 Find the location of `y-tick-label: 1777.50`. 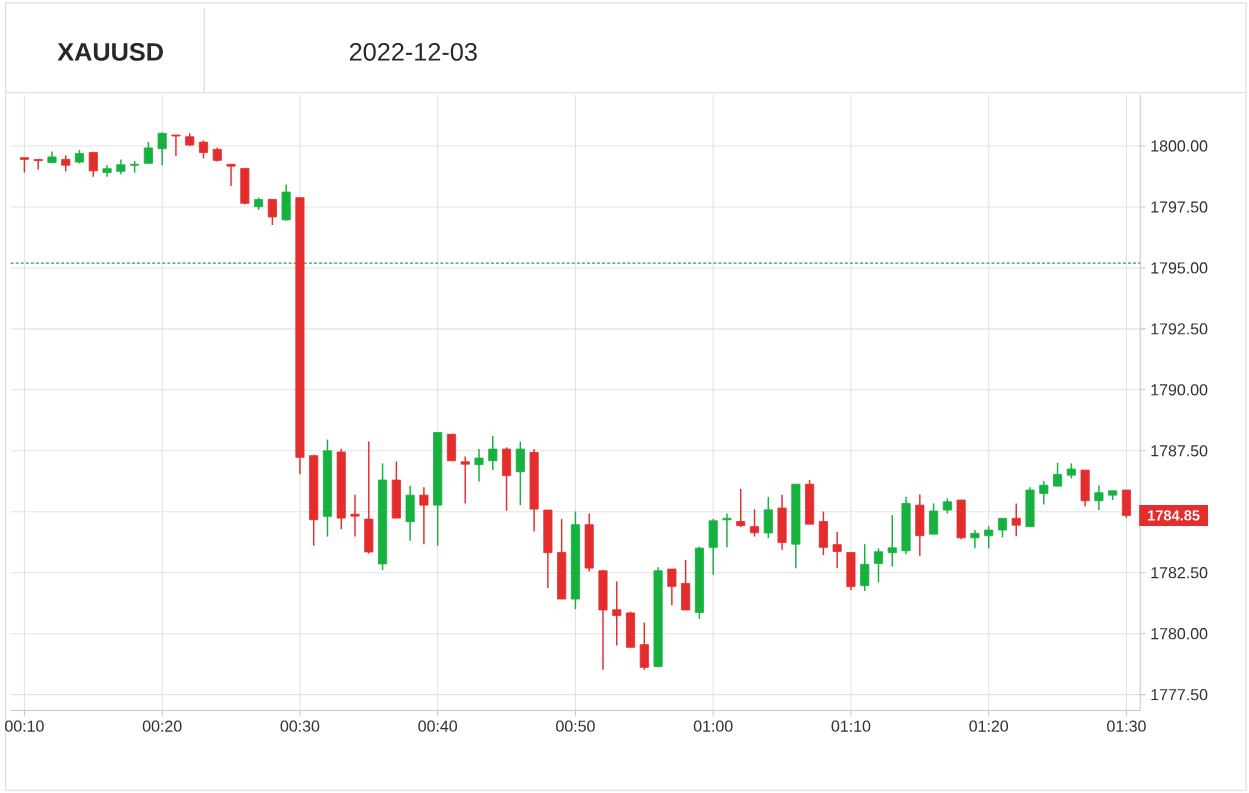

y-tick-label: 1777.50 is located at coordinates (1179, 694).